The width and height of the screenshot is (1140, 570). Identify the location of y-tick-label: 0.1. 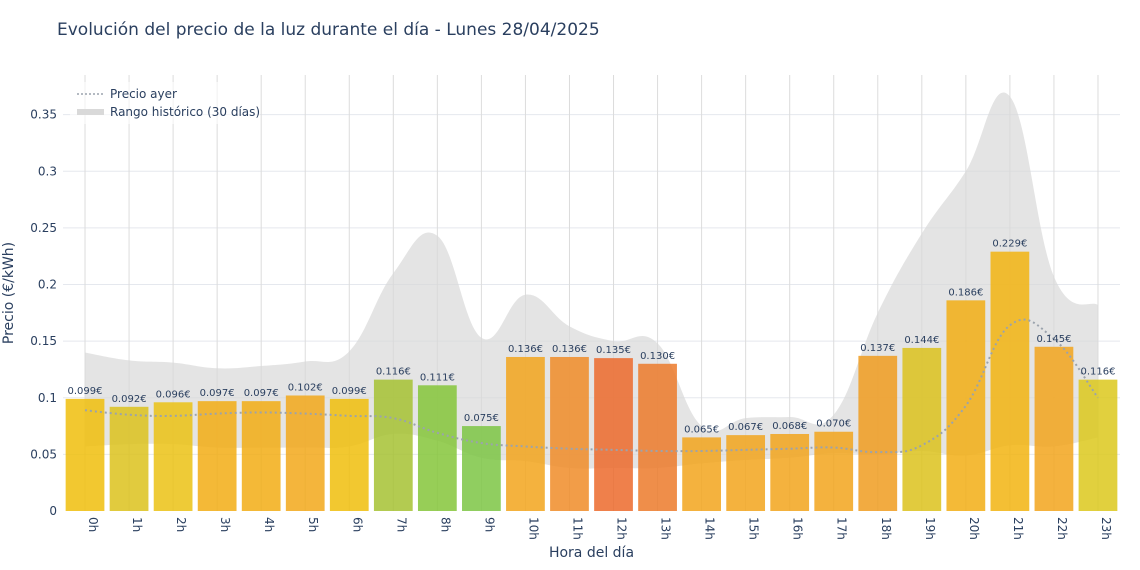
(47, 398).